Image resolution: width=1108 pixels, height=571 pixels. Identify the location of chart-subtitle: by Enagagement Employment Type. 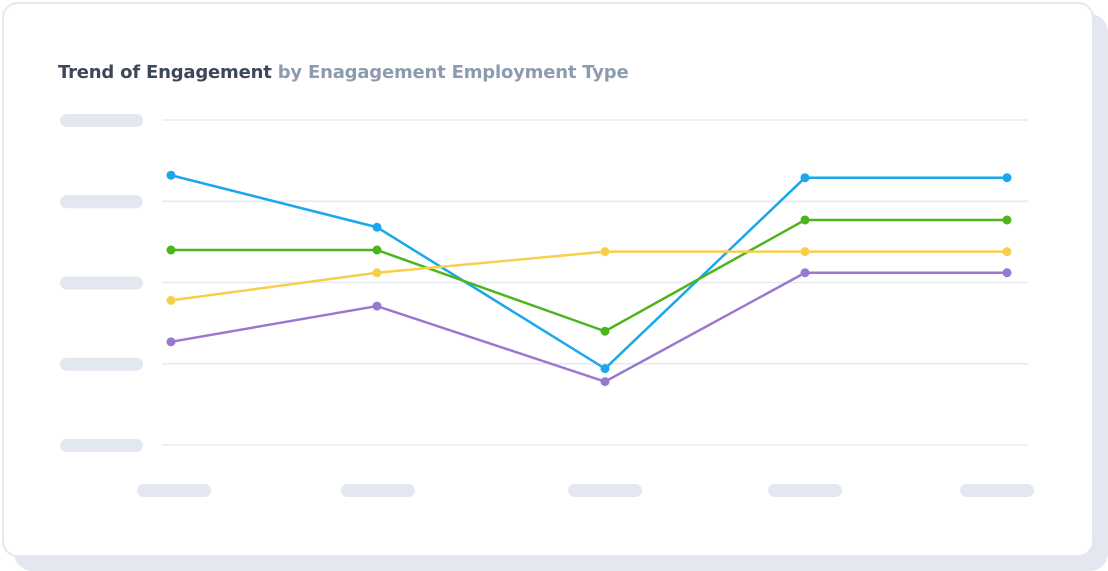
(453, 72).